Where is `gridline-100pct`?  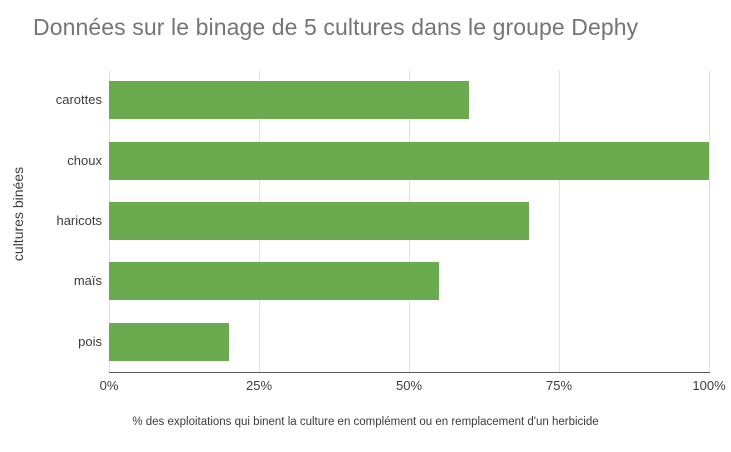 gridline-100pct is located at coordinates (709, 221).